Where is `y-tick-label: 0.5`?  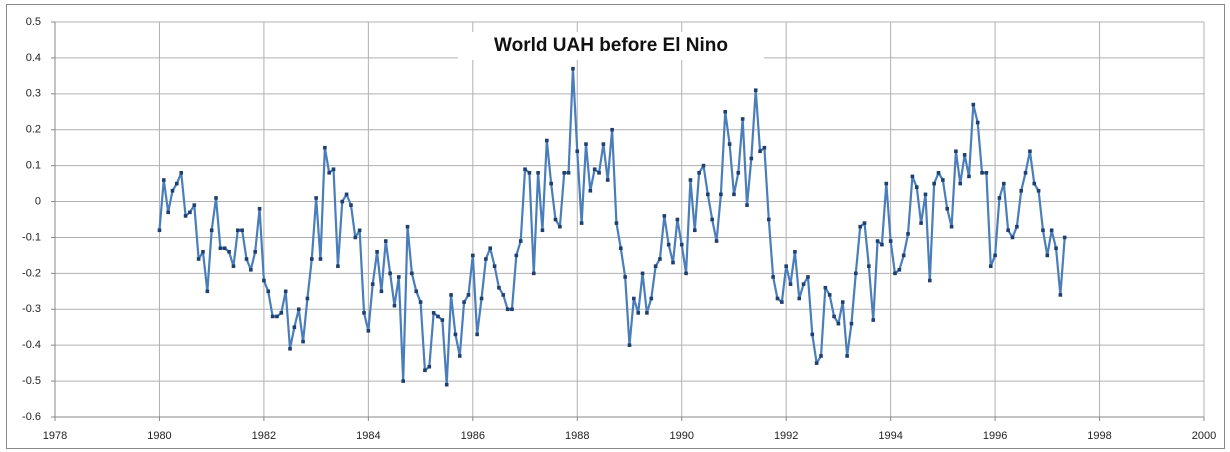
y-tick-label: 0.5 is located at coordinates (33, 22).